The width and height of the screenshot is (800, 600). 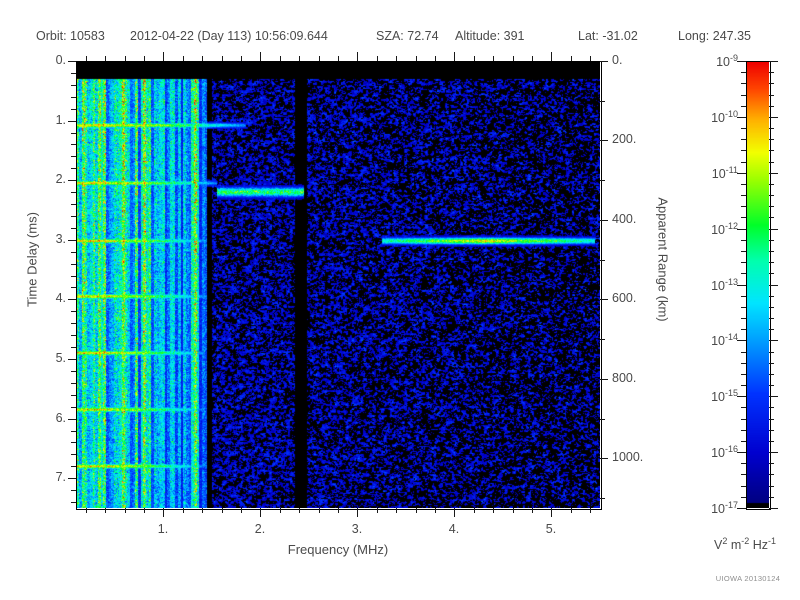 What do you see at coordinates (724, 396) in the screenshot?
I see `colorbar-tick-label: 10-15` at bounding box center [724, 396].